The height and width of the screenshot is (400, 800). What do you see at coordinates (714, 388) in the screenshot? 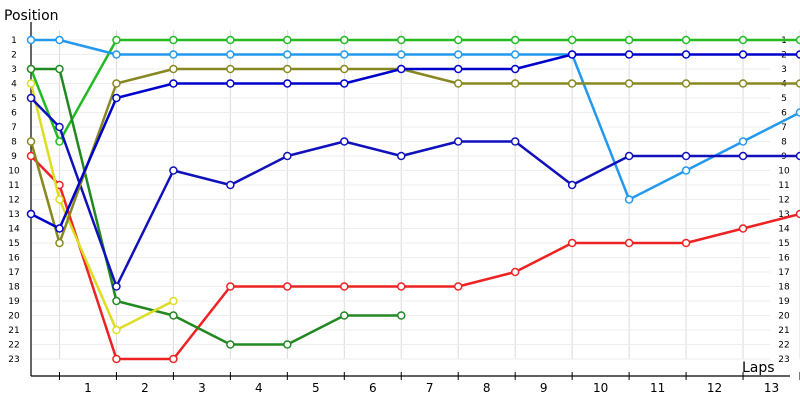
I see `x-tick-label: 12` at bounding box center [714, 388].